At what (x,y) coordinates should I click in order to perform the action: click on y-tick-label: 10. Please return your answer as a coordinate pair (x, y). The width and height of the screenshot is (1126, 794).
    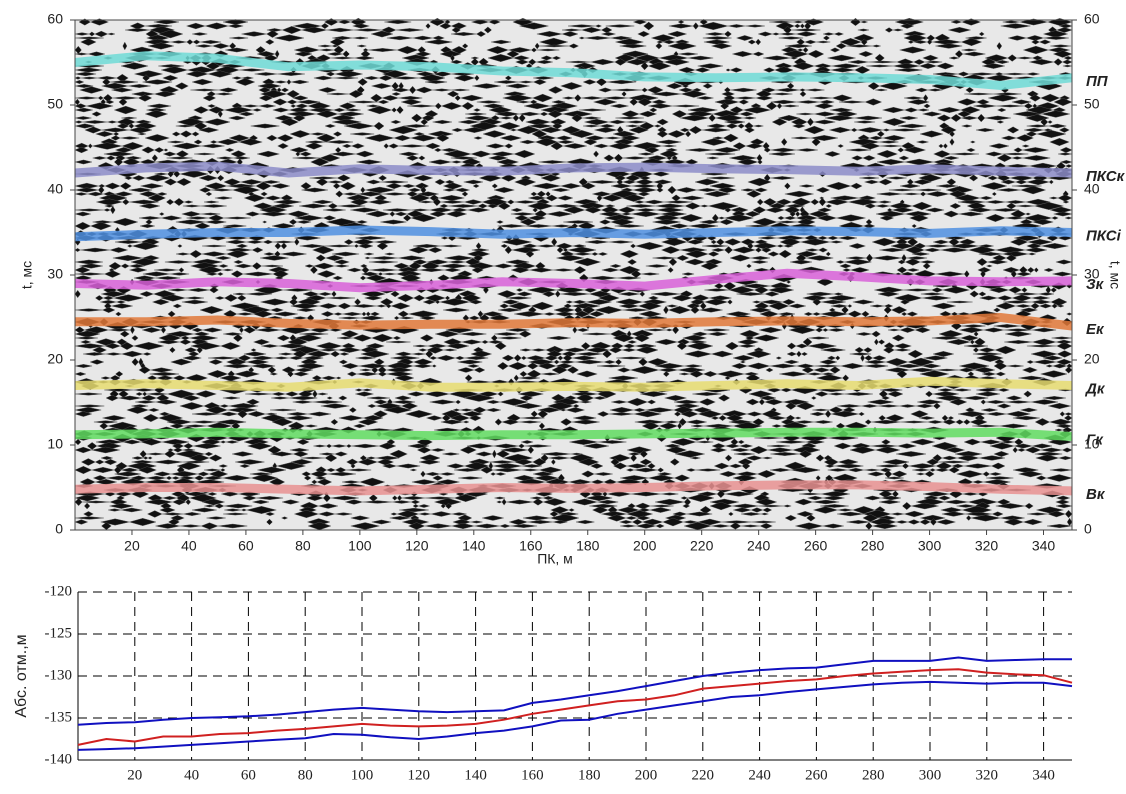
    Looking at the image, I should click on (55, 444).